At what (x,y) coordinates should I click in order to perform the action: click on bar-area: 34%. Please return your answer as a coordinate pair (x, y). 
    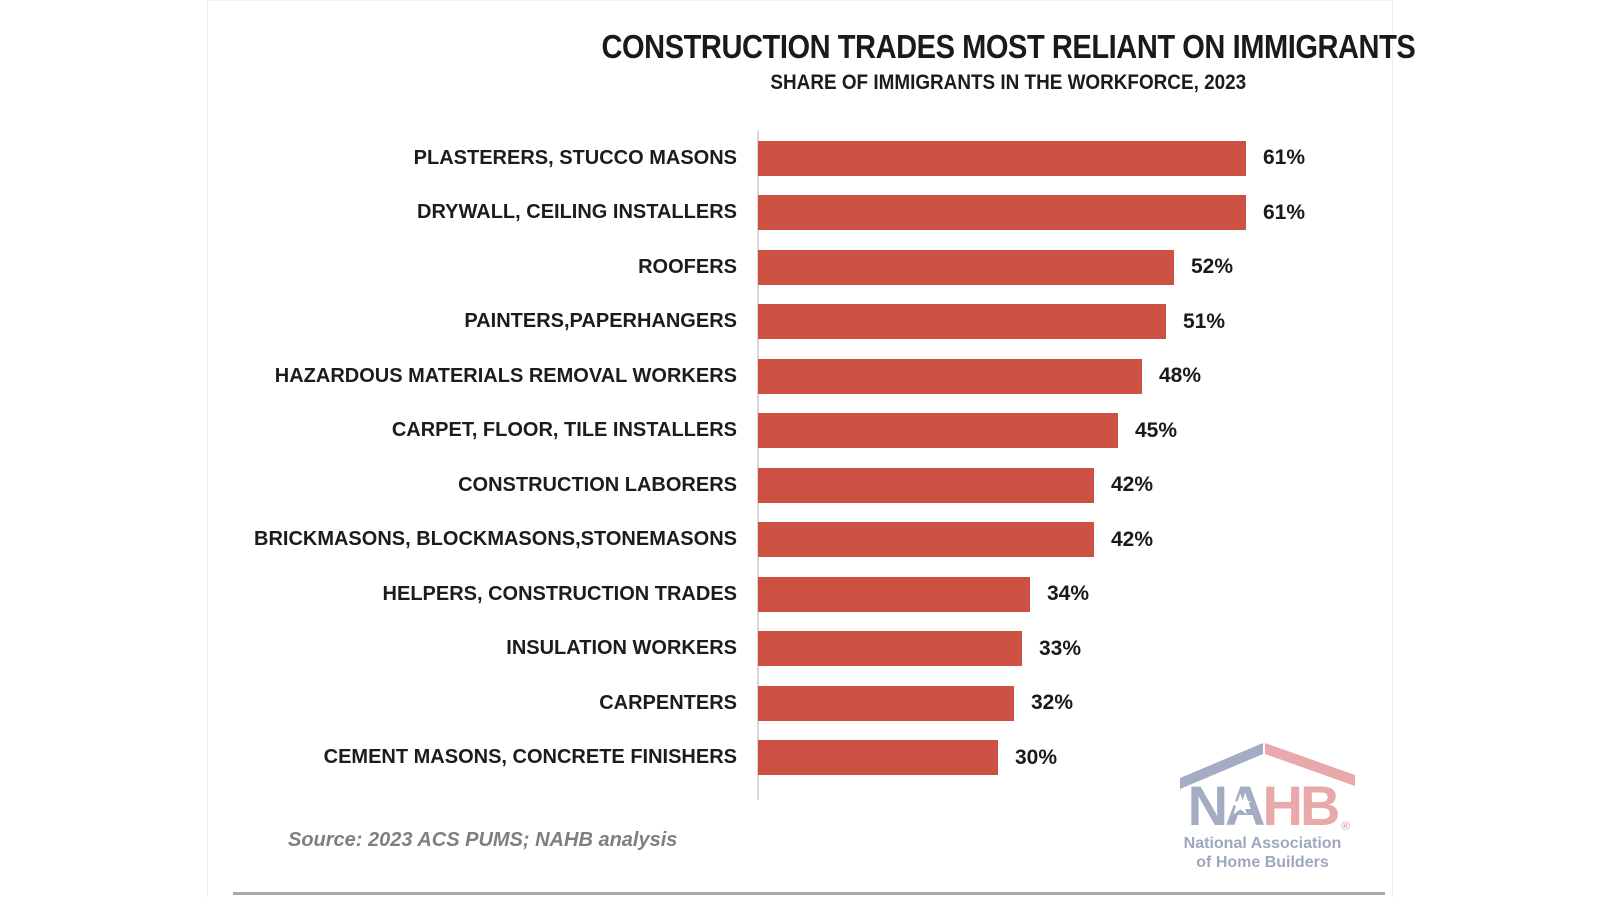
    Looking at the image, I should click on (1069, 594).